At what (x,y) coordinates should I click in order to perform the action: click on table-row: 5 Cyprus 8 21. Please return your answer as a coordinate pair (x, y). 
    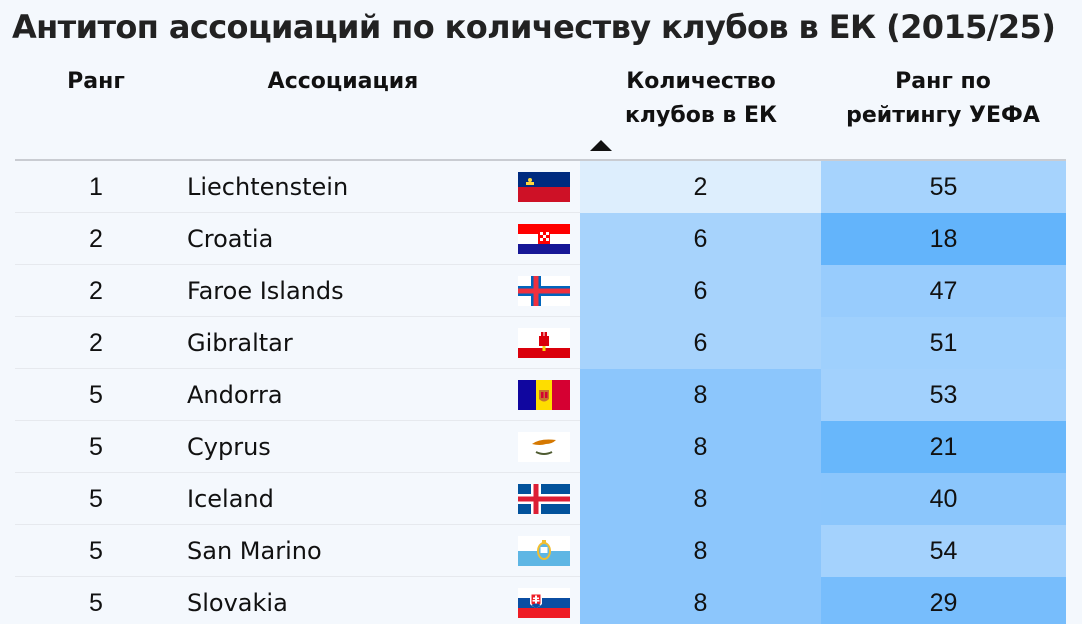
    Looking at the image, I should click on (540, 447).